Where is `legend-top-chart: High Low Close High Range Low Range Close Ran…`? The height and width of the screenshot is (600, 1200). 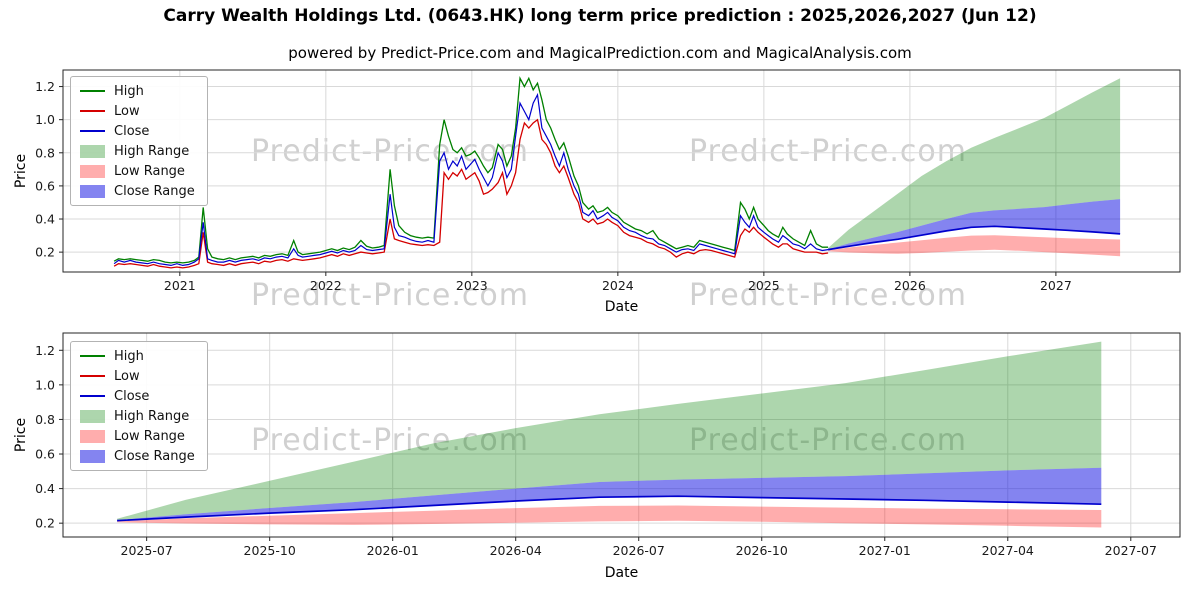
legend-top-chart: High Low Close High Range Low Range Close Ran… is located at coordinates (139, 141).